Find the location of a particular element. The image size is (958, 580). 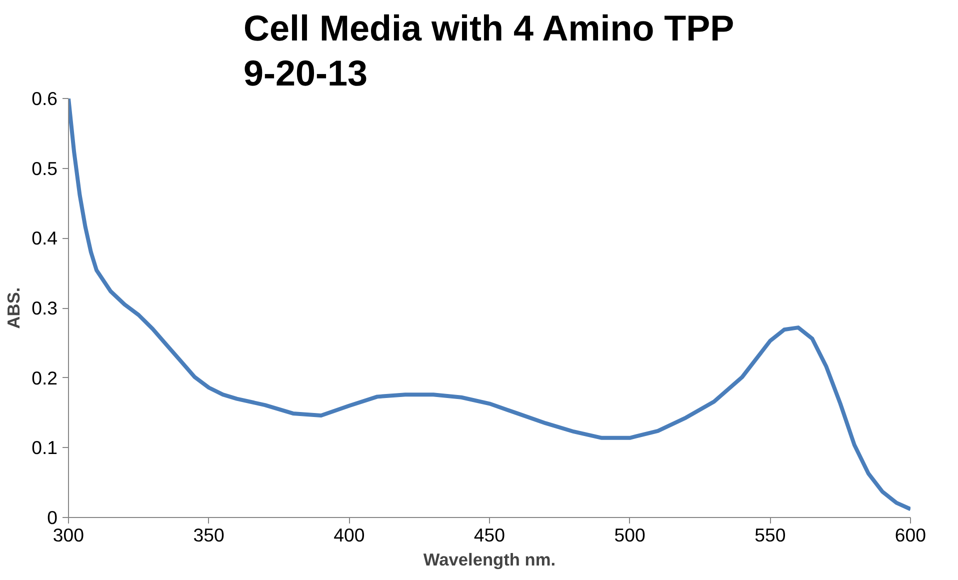

x-tick-label: 550 is located at coordinates (770, 535).